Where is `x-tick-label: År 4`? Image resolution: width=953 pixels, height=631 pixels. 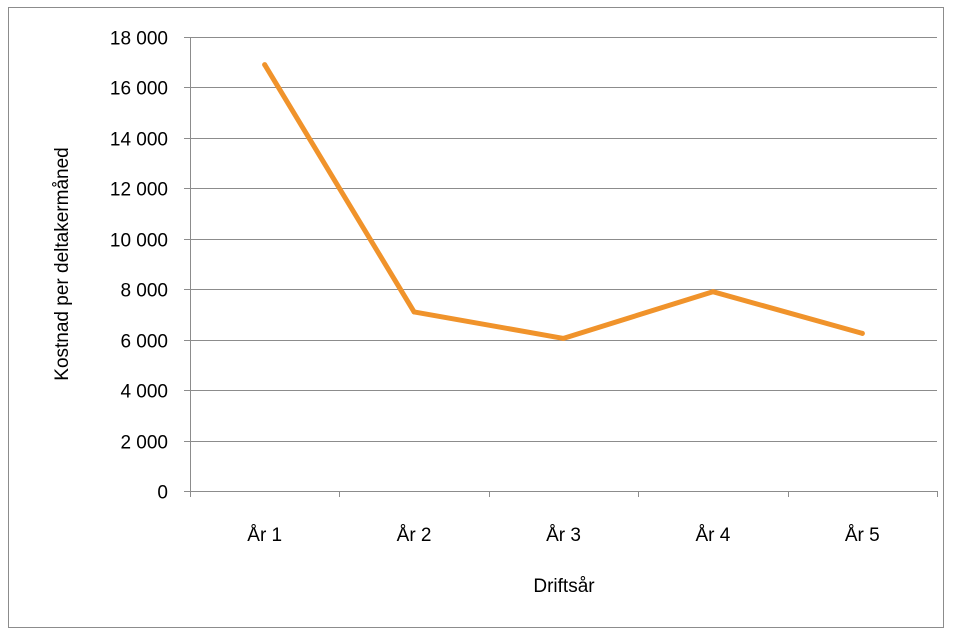
x-tick-label: År 4 is located at coordinates (712, 535).